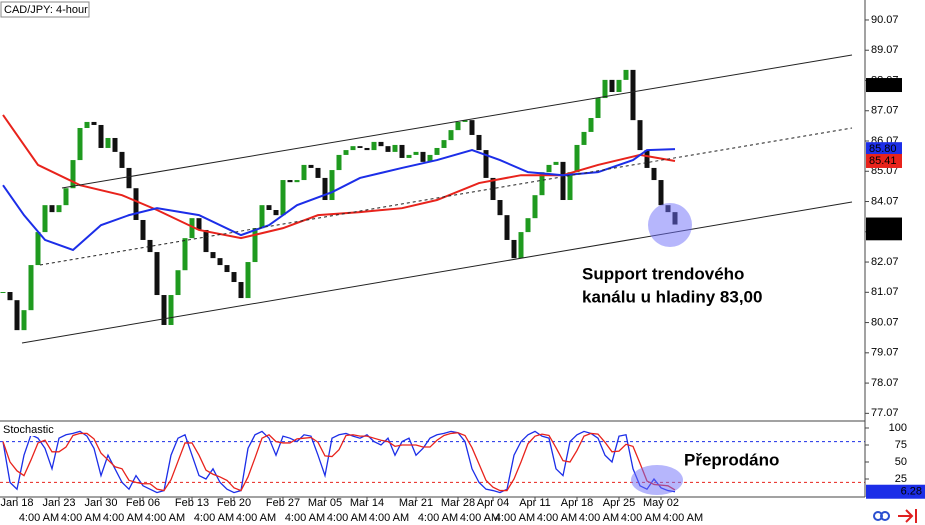  I want to click on goto-latest-icon, so click(907, 516).